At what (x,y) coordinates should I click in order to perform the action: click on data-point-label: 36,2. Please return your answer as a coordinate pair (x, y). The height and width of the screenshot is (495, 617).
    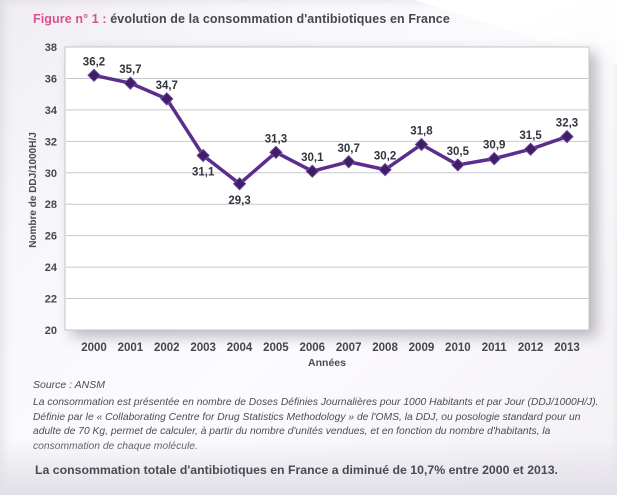
    Looking at the image, I should click on (94, 62).